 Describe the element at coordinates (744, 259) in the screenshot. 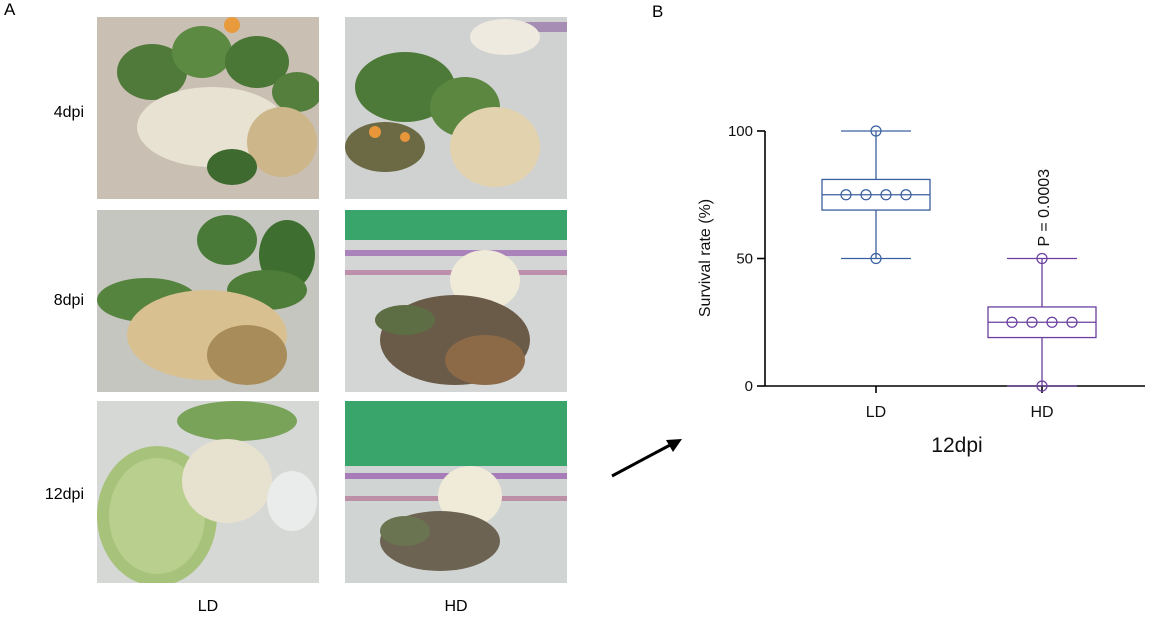

I see `y-tick-label: 50` at that location.